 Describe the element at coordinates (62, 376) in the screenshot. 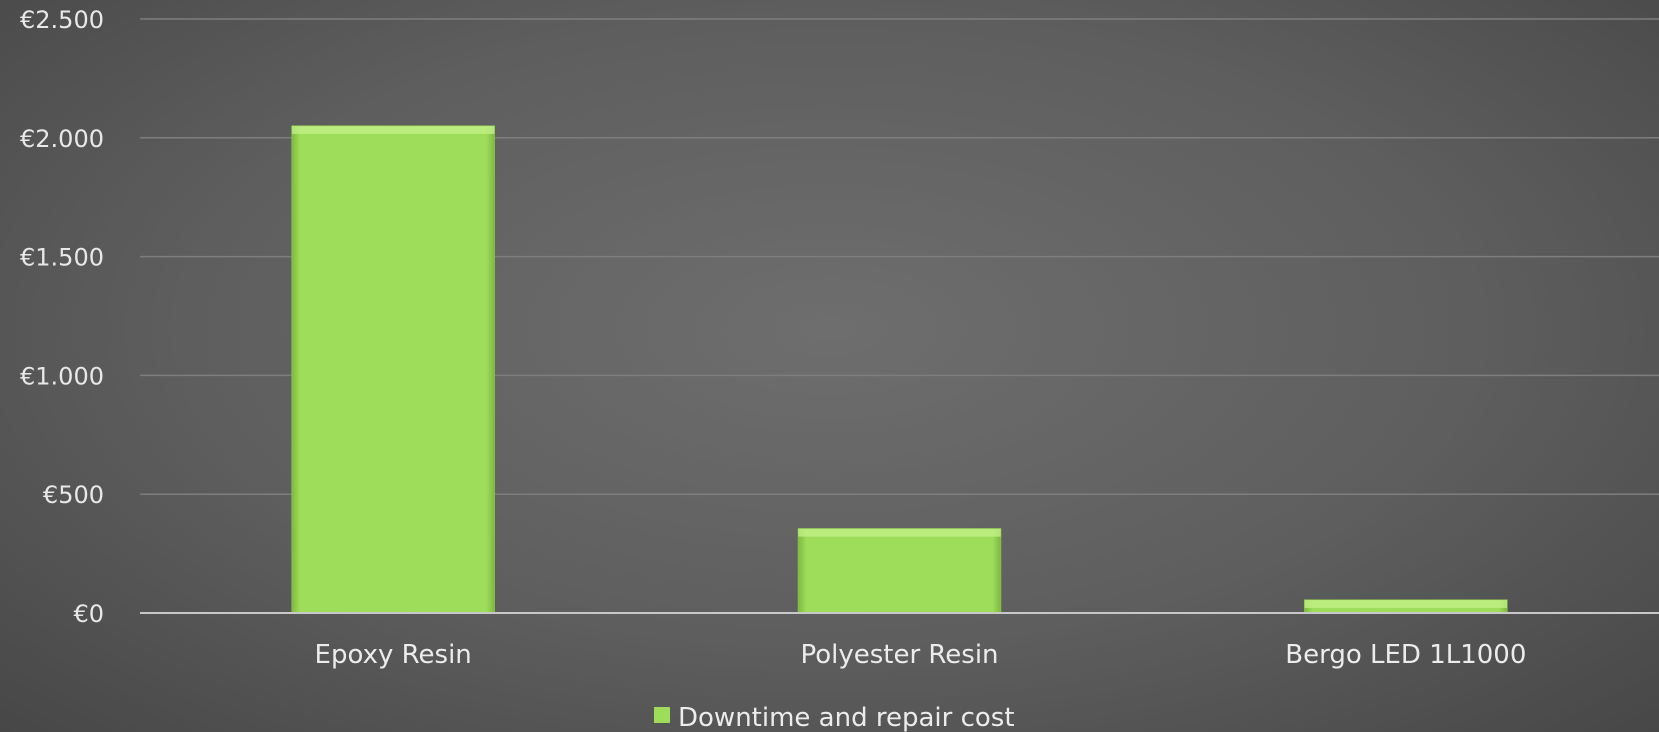

I see `y-tick-label: €1.000` at that location.